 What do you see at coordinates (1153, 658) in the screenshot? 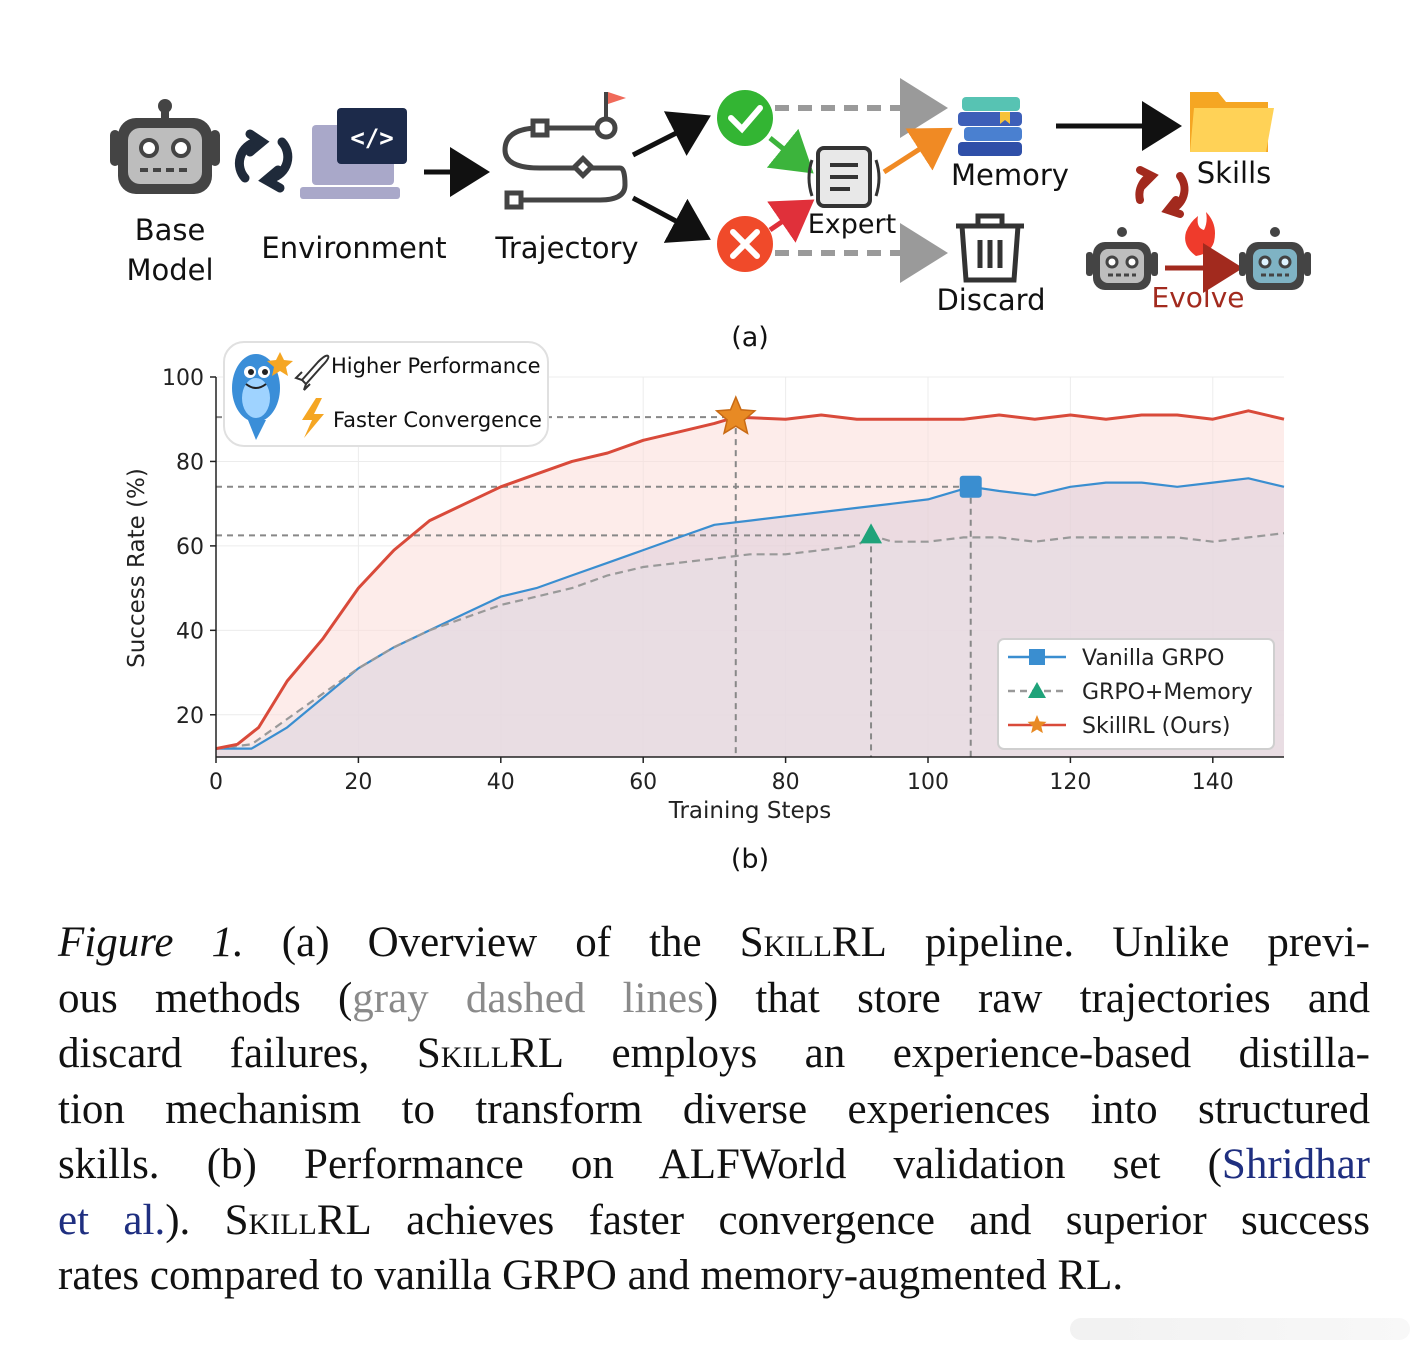
I see `legend-label-vanilla-grpo: Vanilla GRPO` at bounding box center [1153, 658].